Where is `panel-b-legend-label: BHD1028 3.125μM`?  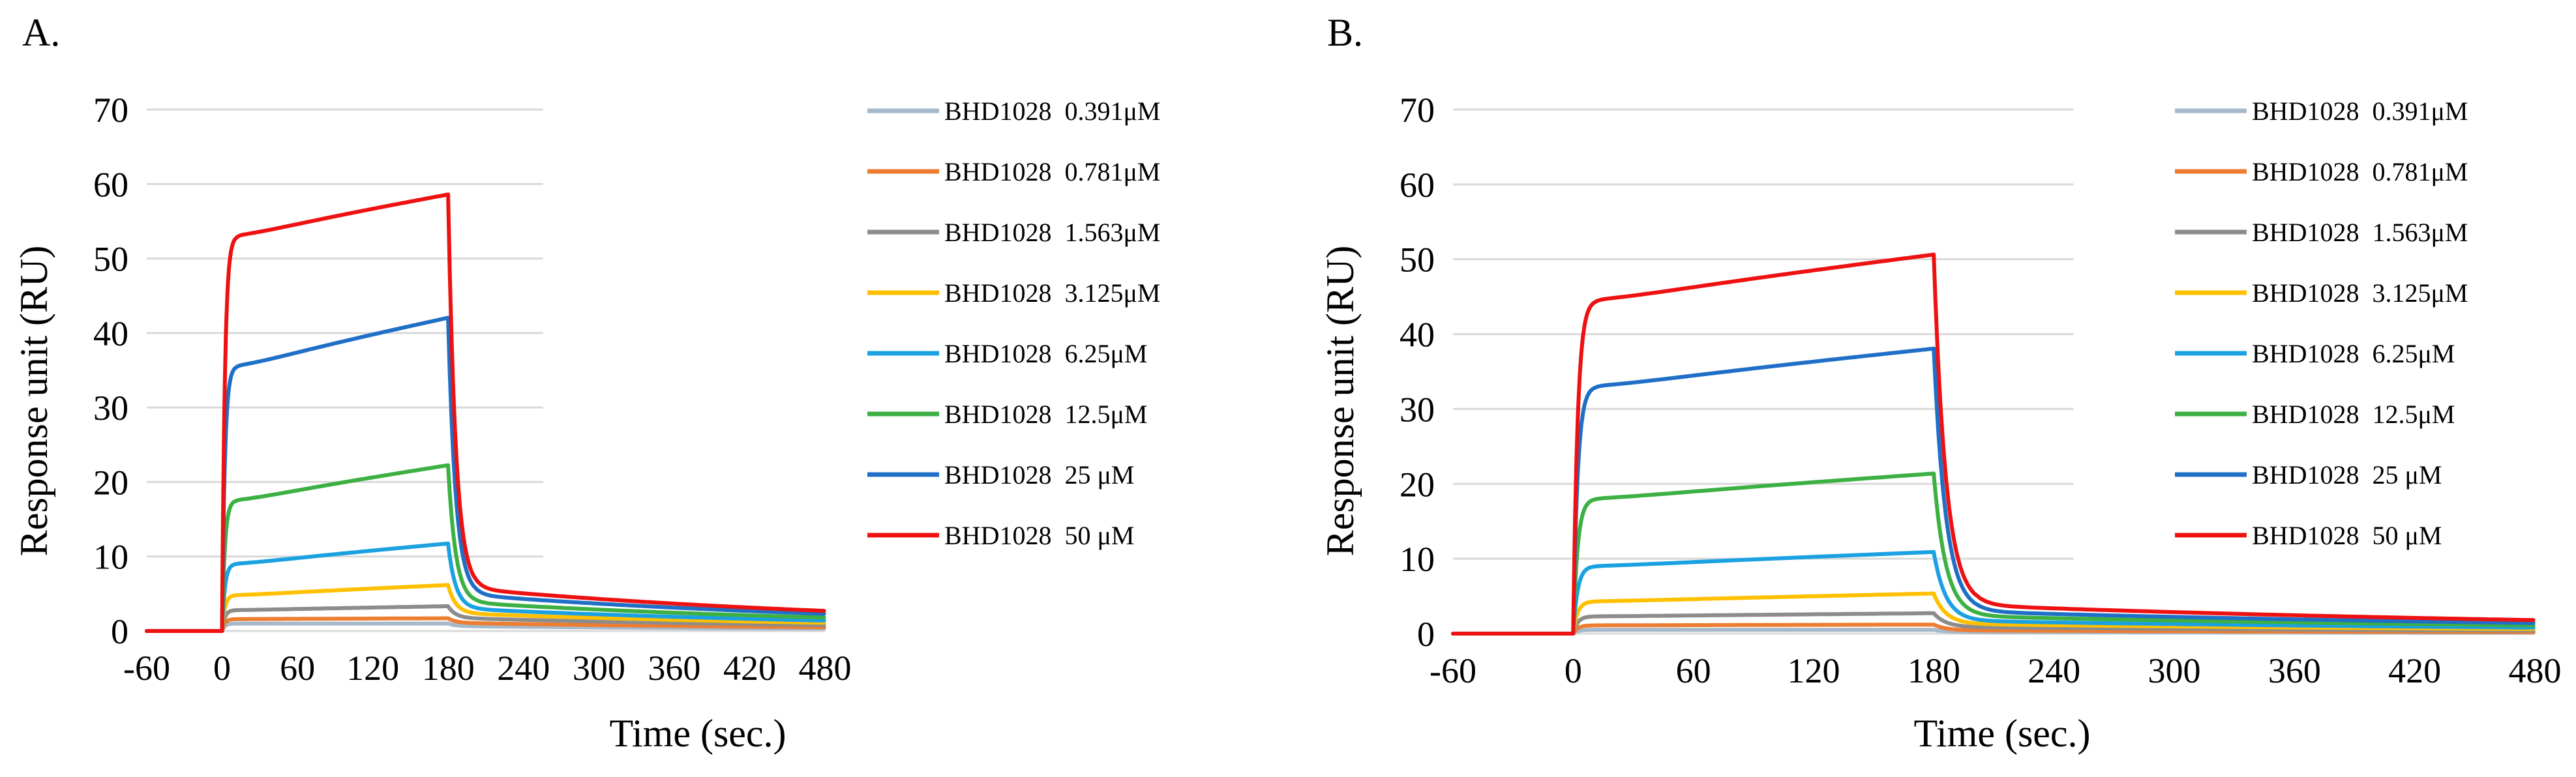 panel-b-legend-label: BHD1028 3.125μM is located at coordinates (2360, 293).